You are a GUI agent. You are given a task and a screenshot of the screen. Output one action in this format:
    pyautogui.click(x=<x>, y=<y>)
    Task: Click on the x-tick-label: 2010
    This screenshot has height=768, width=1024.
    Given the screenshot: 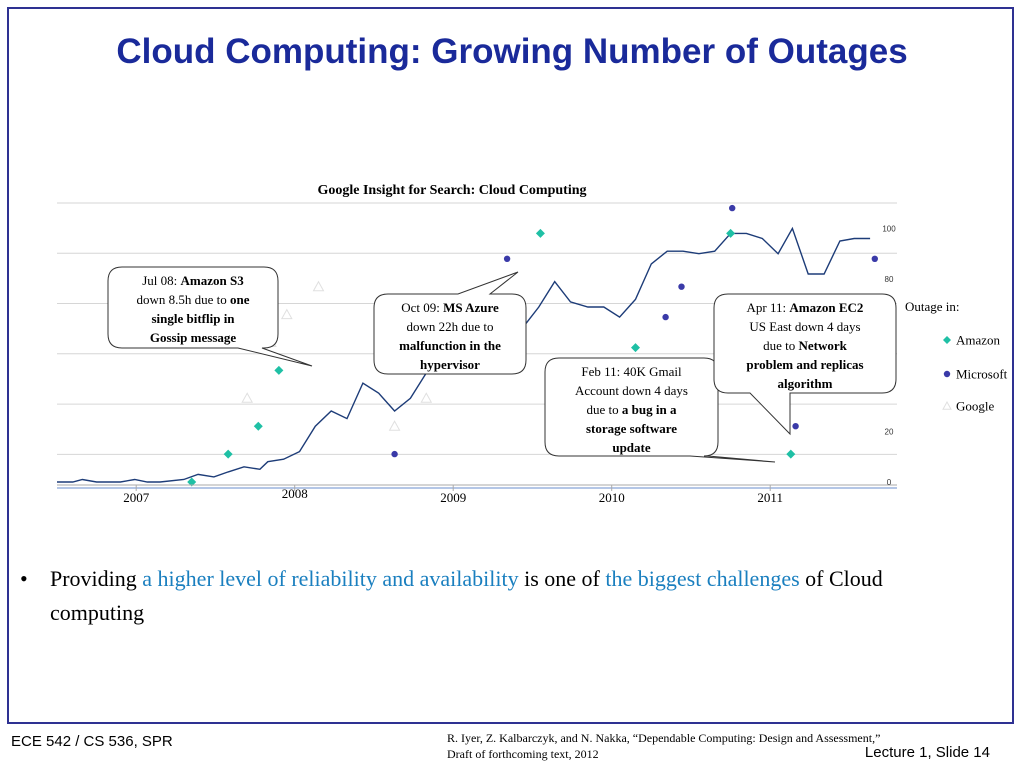 What is the action you would take?
    pyautogui.click(x=612, y=497)
    